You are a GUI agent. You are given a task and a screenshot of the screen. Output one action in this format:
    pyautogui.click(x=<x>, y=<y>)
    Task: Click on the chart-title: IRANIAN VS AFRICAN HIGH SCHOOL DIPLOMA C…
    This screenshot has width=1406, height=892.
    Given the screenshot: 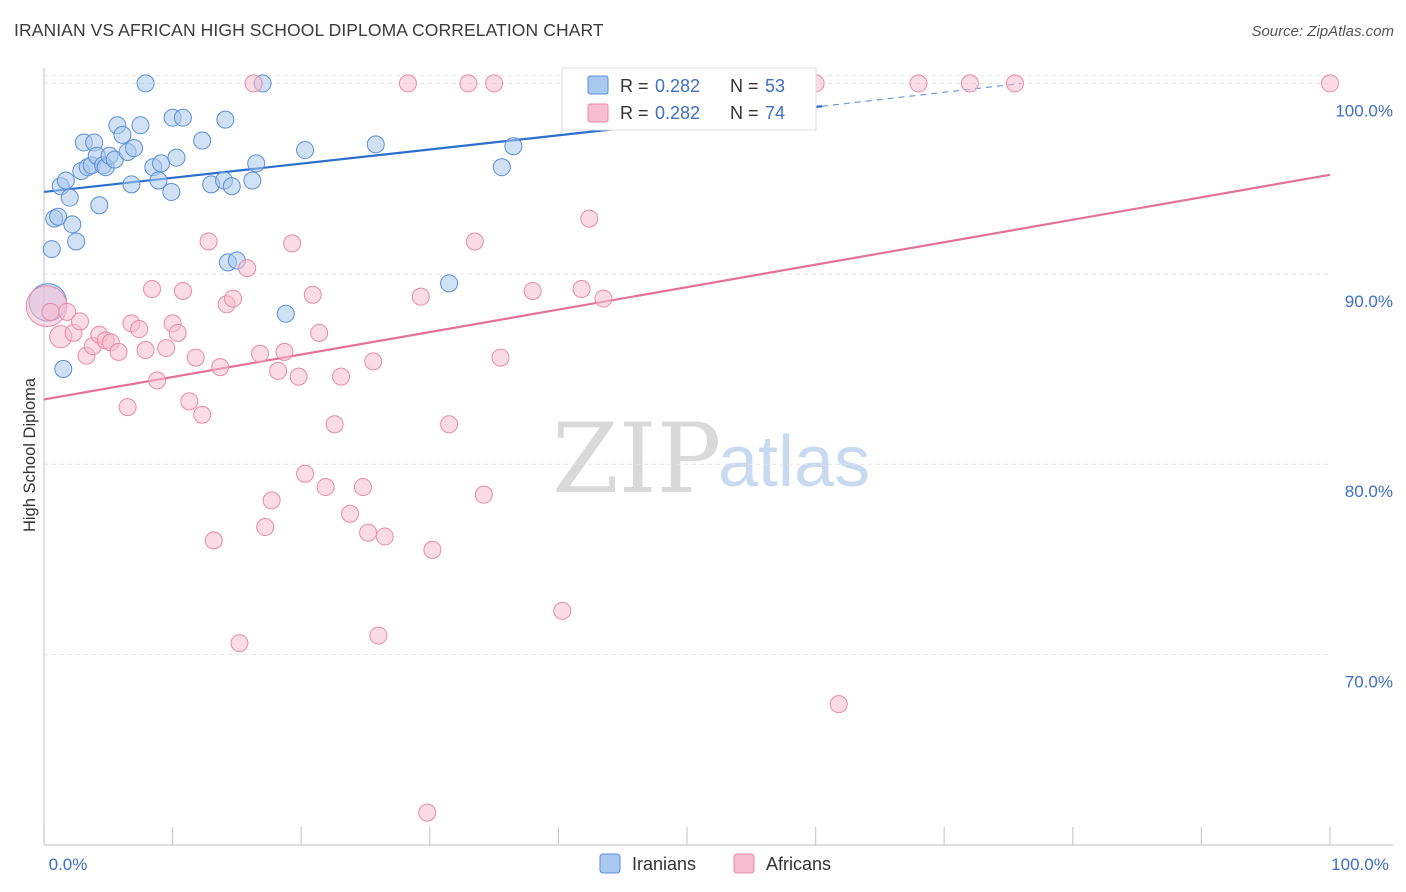 What is the action you would take?
    pyautogui.click(x=309, y=30)
    